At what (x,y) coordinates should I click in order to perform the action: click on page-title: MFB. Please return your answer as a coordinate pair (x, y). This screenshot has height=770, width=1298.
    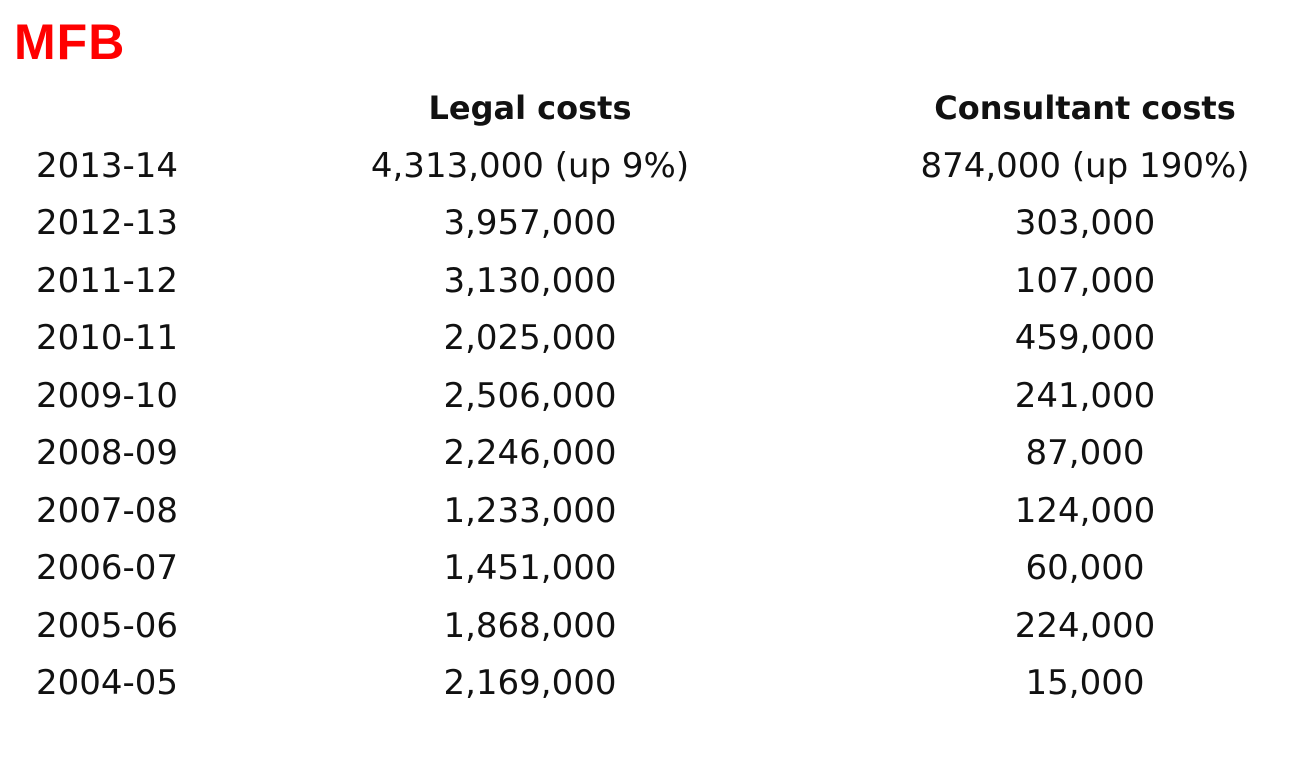
    Looking at the image, I should click on (70, 42).